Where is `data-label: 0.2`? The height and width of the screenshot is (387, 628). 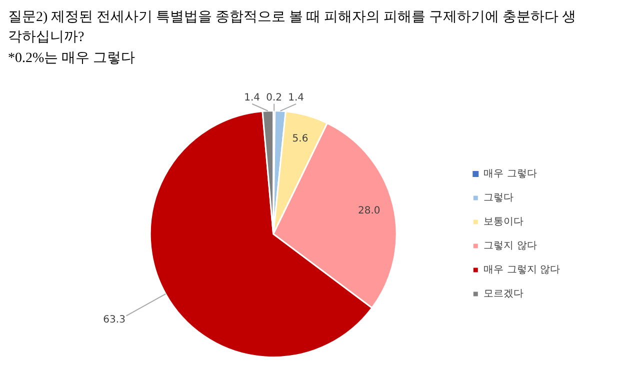
data-label: 0.2 is located at coordinates (274, 98).